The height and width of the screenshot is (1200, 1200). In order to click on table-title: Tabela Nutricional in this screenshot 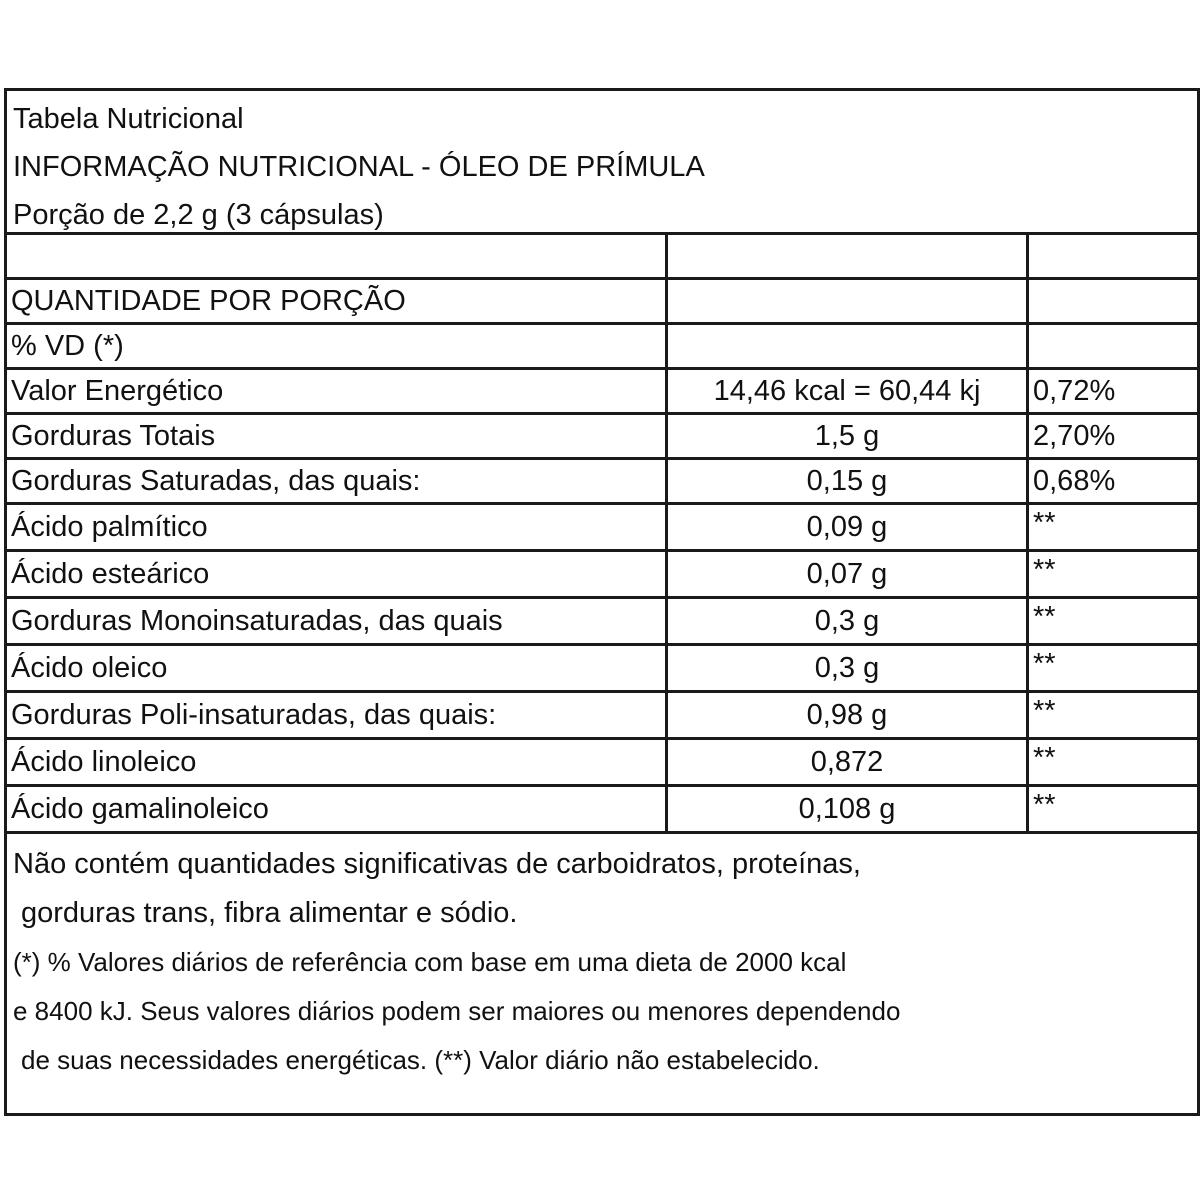, I will do `click(128, 119)`.